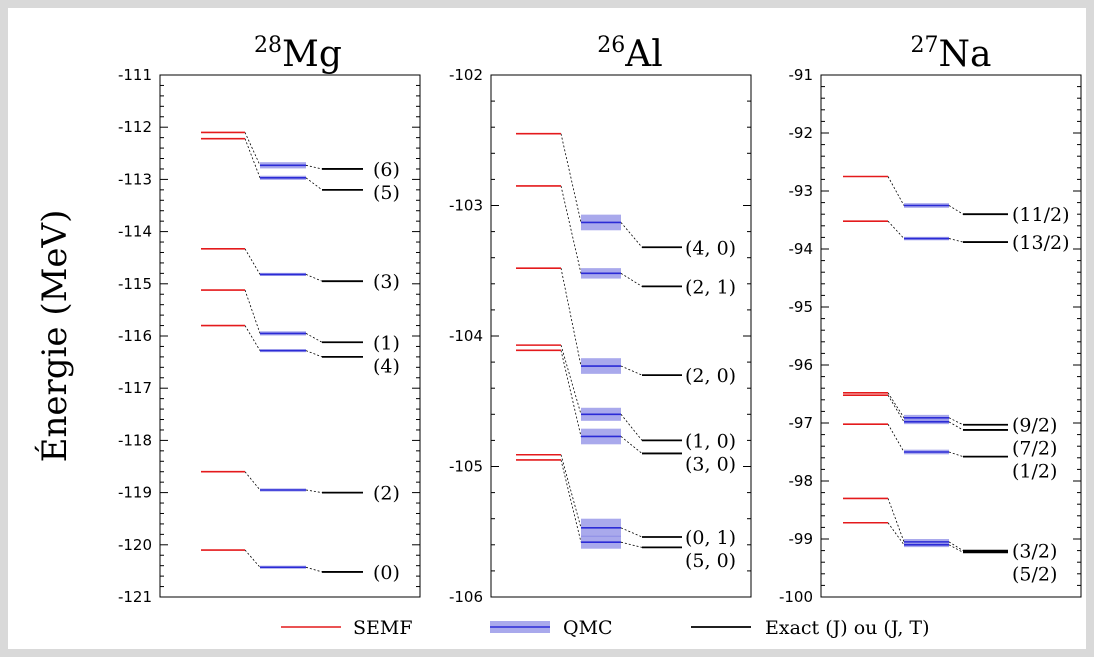 This screenshot has width=1094, height=657. Describe the element at coordinates (801, 75) in the screenshot. I see `y-tick-label: -91` at that location.